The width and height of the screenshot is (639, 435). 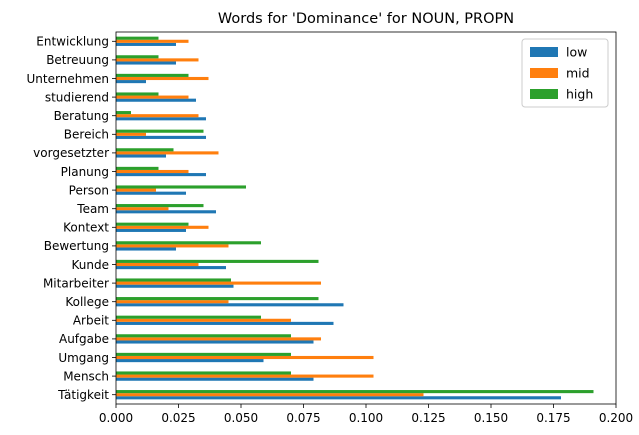 What do you see at coordinates (87, 302) in the screenshot?
I see `y-tick-label: Kollege` at bounding box center [87, 302].